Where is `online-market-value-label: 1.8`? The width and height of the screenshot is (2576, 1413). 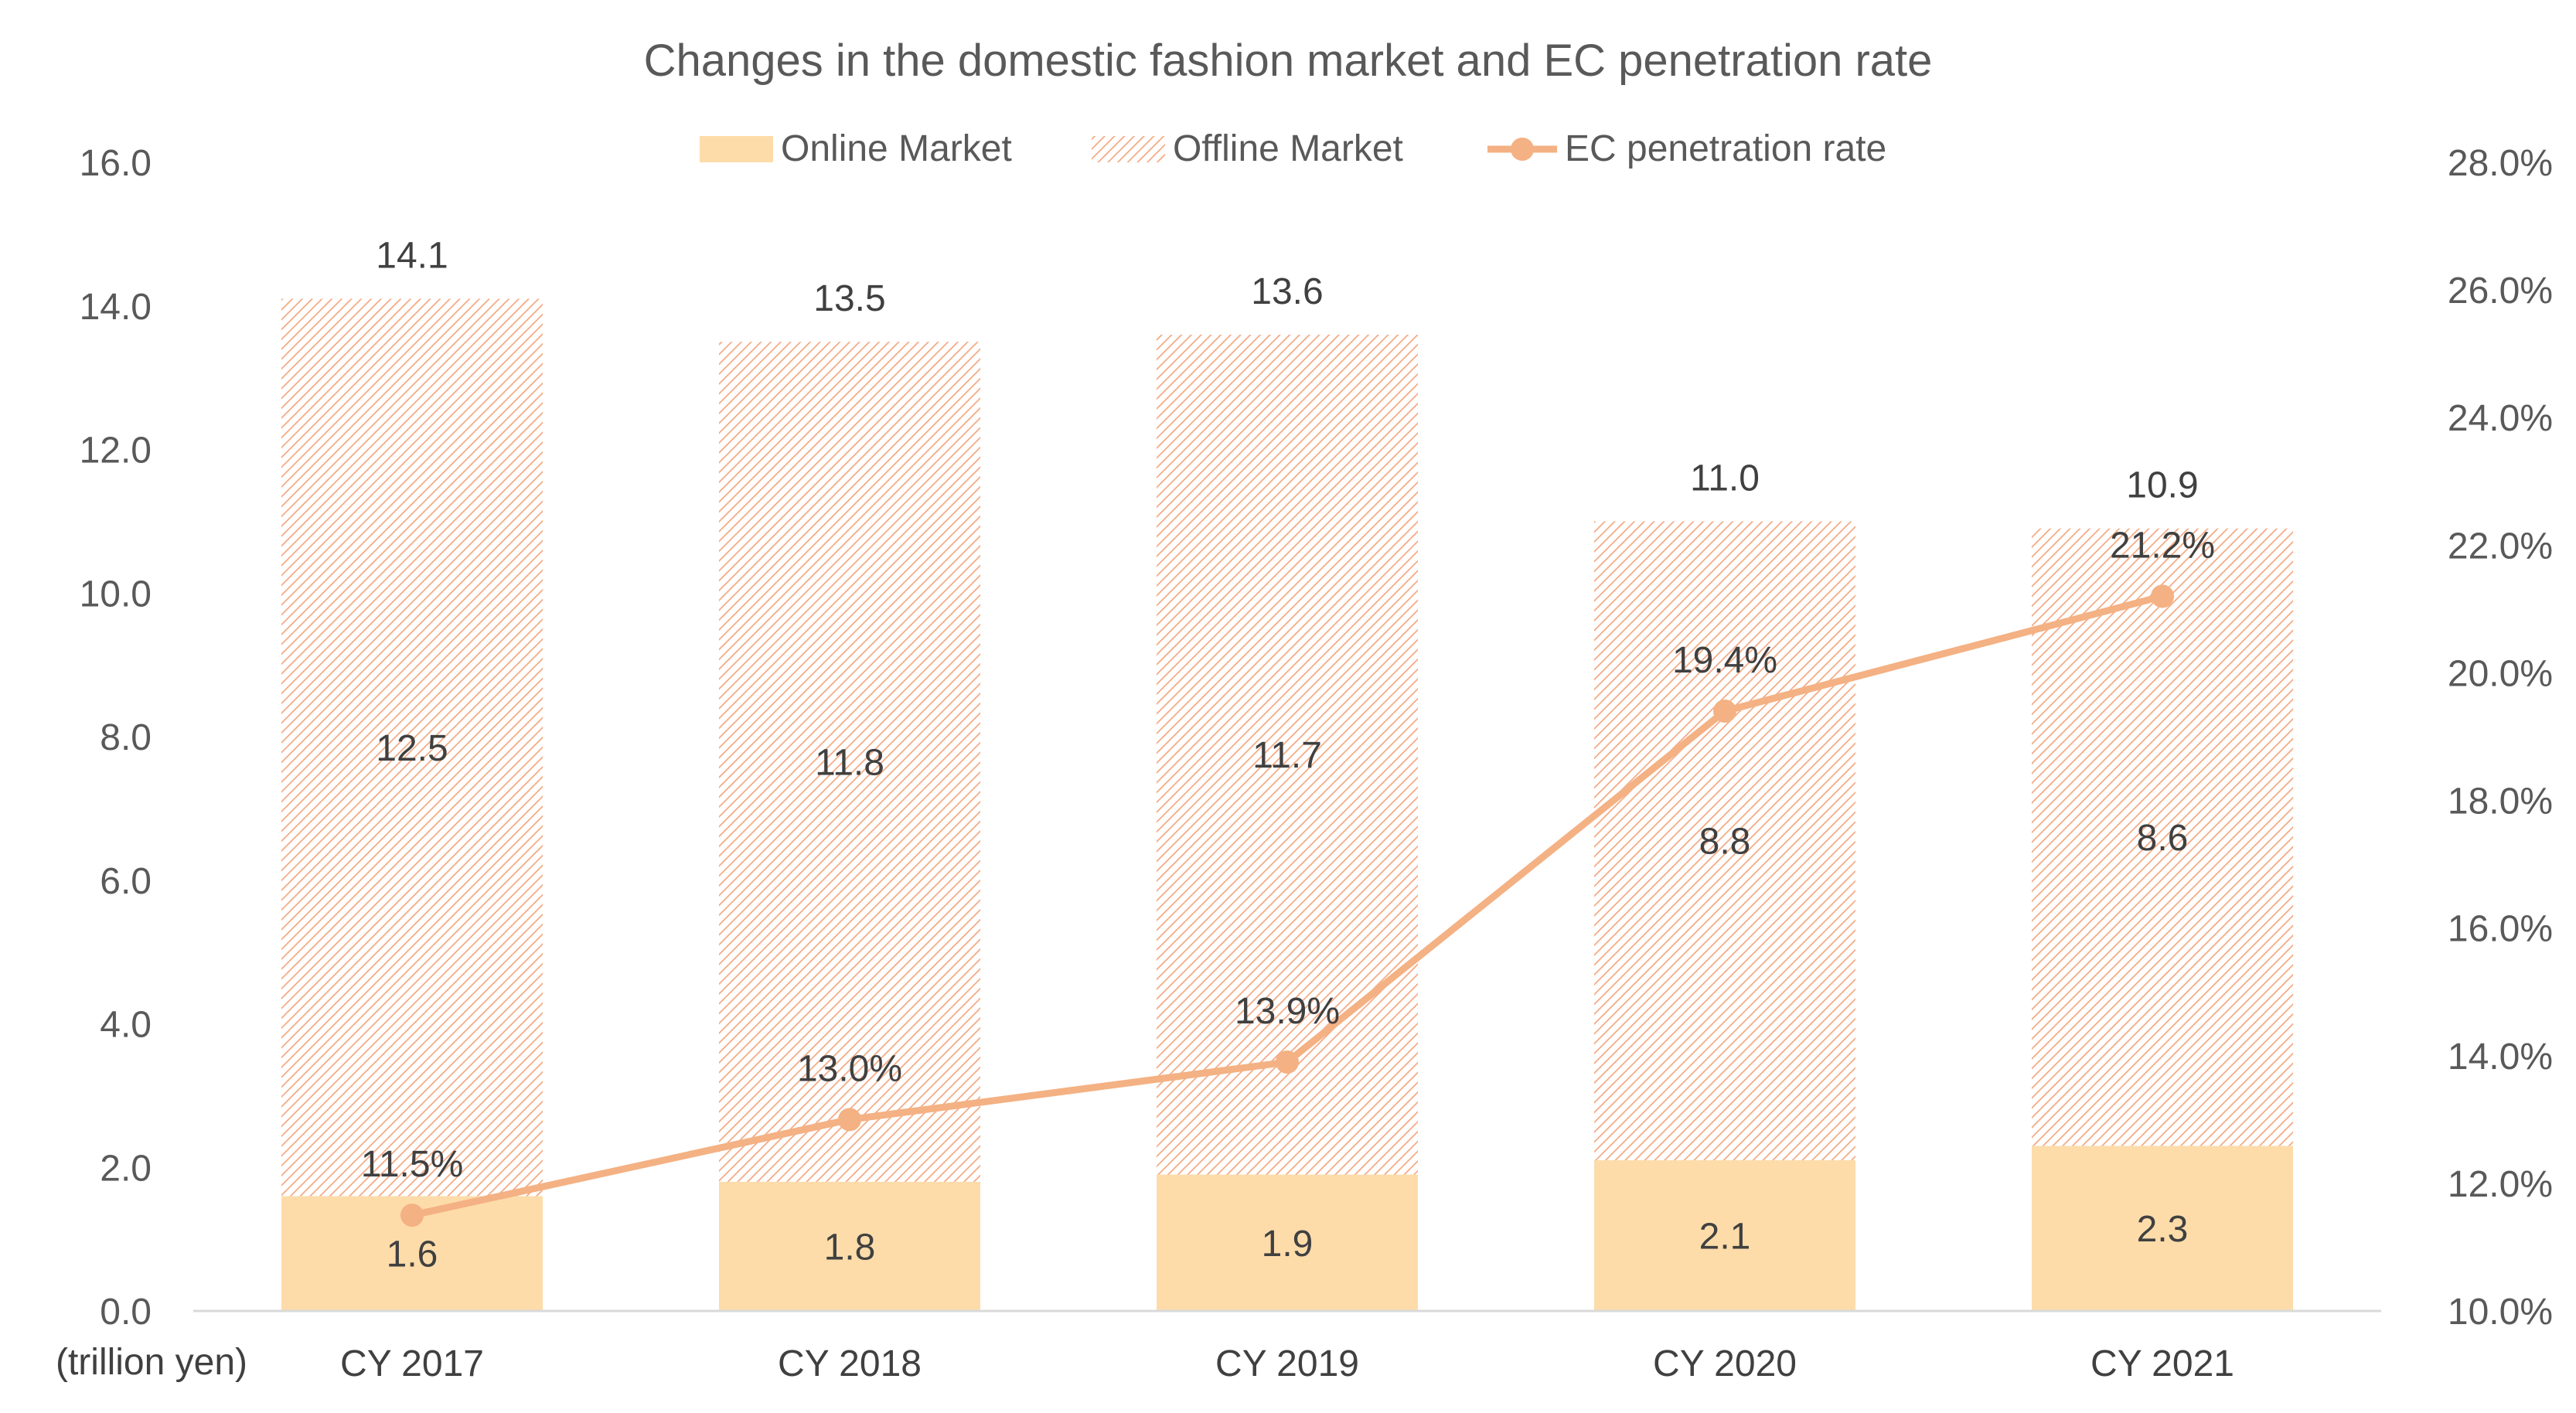 online-market-value-label: 1.8 is located at coordinates (850, 1247).